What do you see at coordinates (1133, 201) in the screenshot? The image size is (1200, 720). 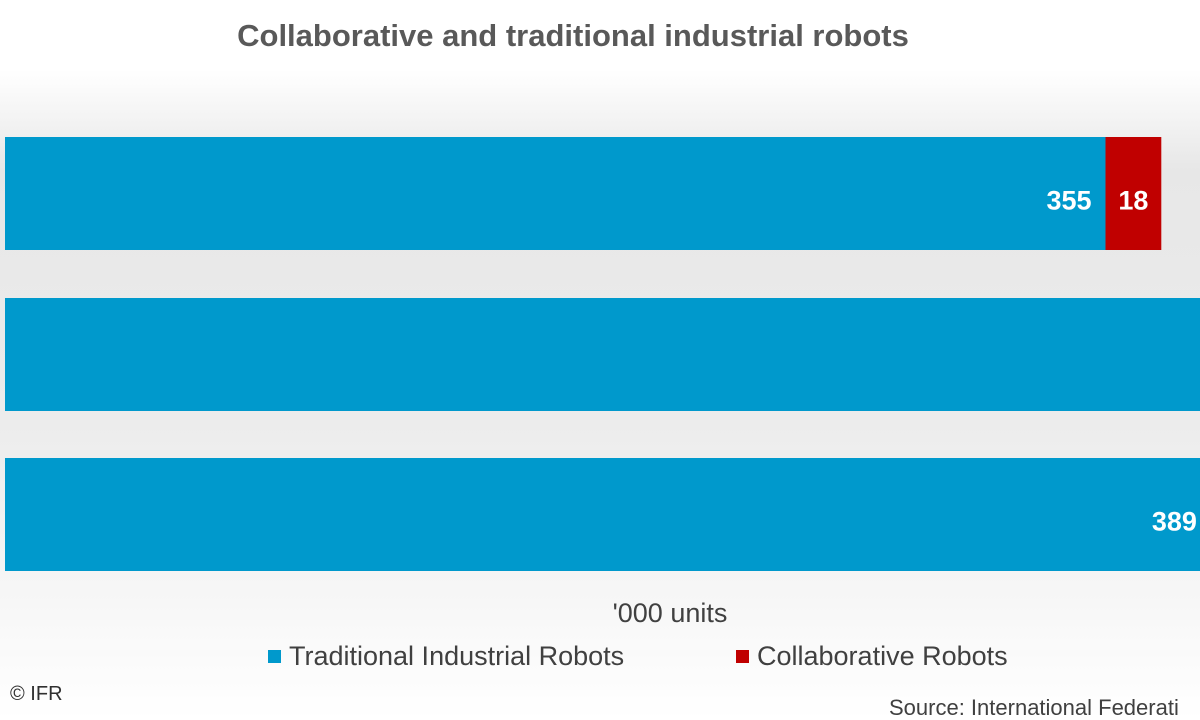 I see `data-label-collaborative-0: 18` at bounding box center [1133, 201].